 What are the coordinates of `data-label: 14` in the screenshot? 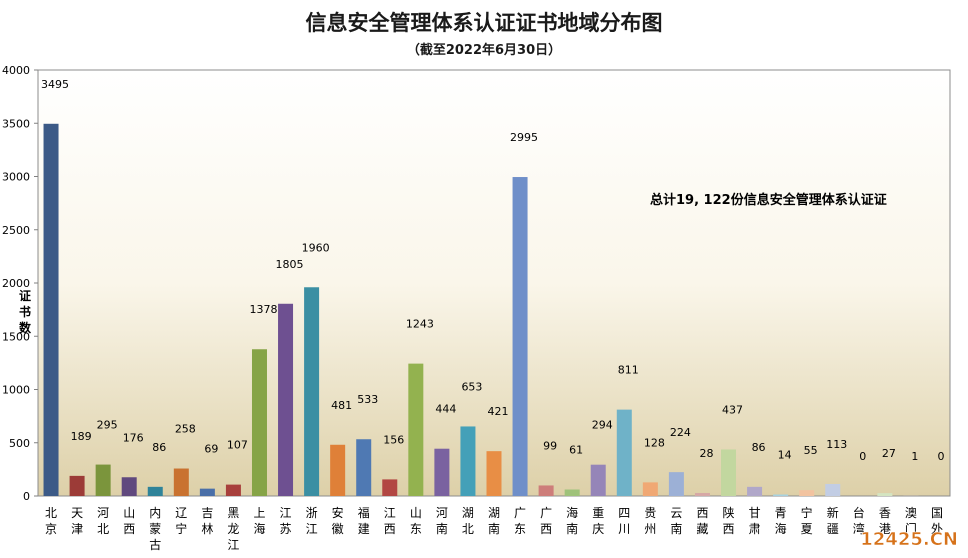 It's located at (785, 455).